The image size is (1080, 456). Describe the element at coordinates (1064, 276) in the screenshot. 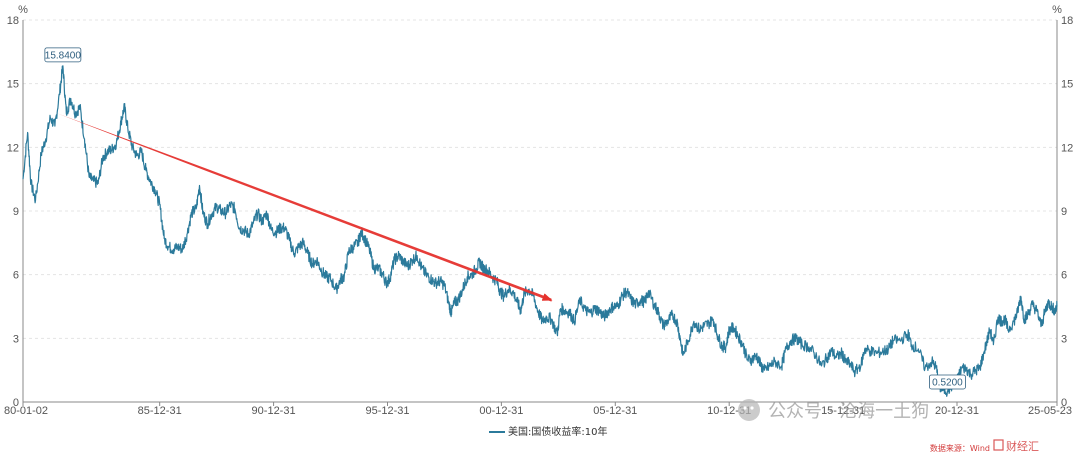

I see `y-tick-right-6: 6` at that location.